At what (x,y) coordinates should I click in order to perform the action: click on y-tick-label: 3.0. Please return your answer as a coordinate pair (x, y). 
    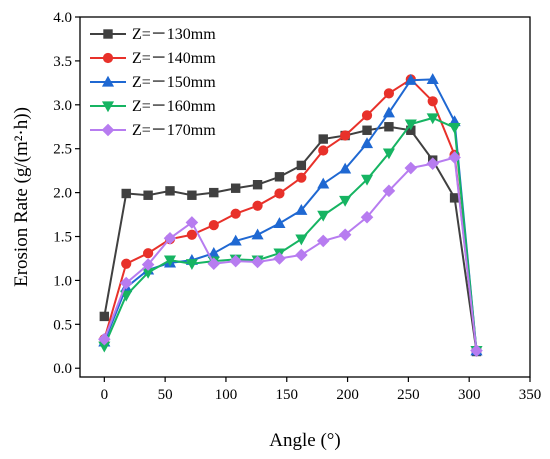
    Looking at the image, I should click on (62, 106).